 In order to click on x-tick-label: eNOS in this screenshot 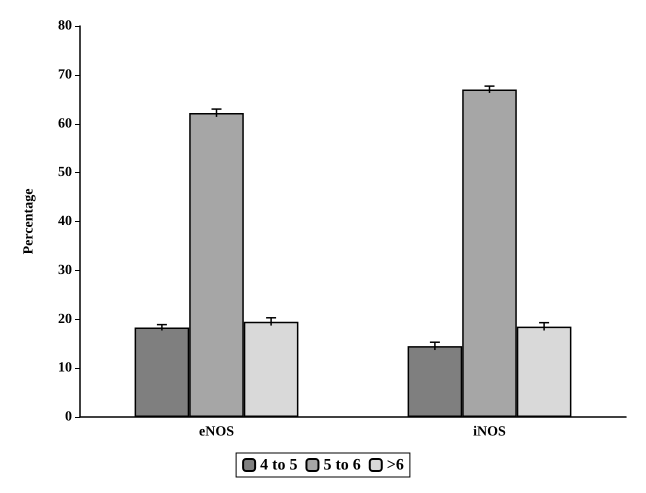, I will do `click(216, 432)`.